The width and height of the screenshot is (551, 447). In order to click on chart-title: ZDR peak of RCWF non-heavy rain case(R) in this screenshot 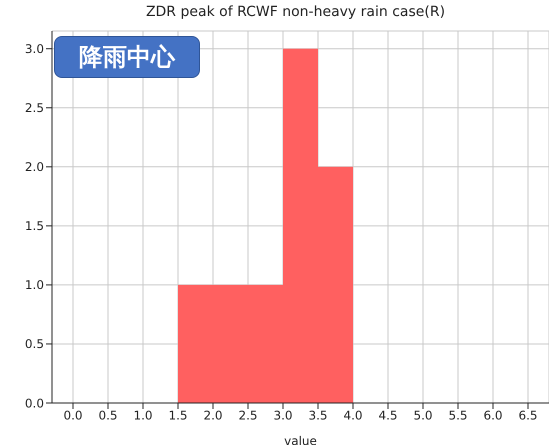, I will do `click(295, 12)`.